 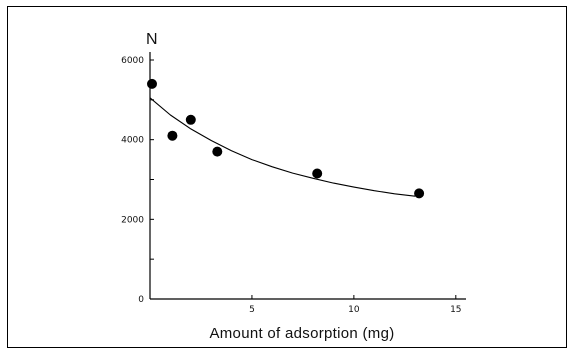 What do you see at coordinates (132, 61) in the screenshot?
I see `y-tick-label: 6000` at bounding box center [132, 61].